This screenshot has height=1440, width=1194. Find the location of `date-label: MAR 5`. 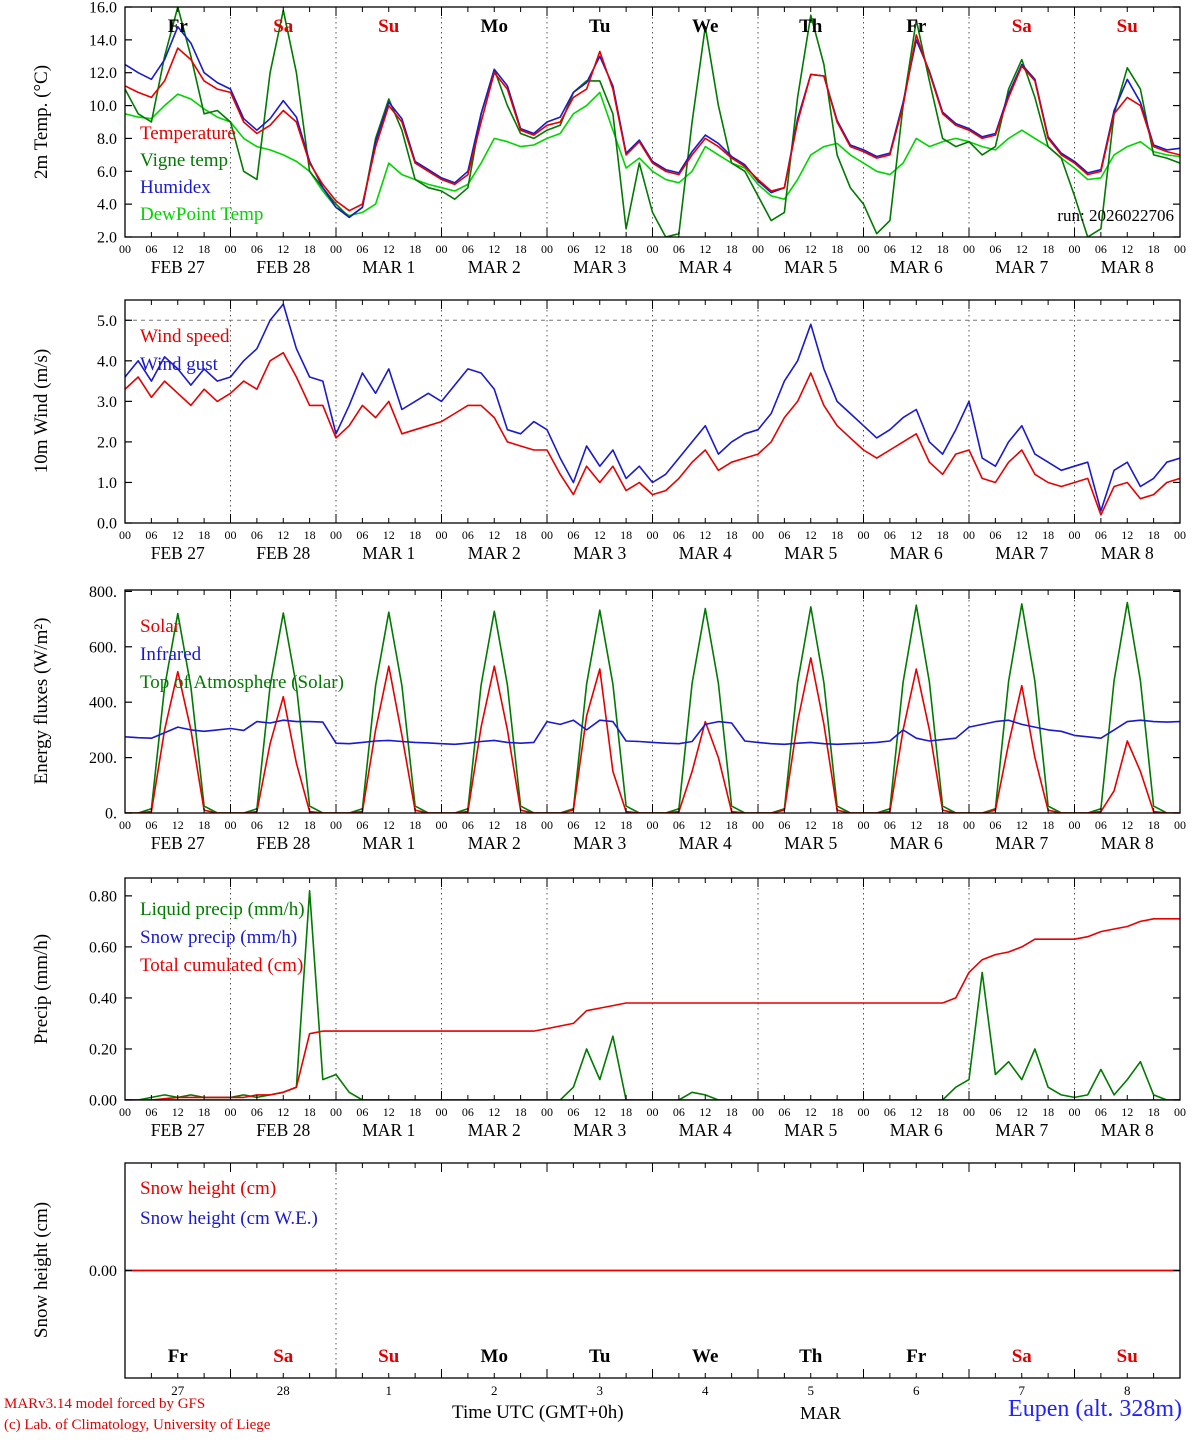

date-label: MAR 5 is located at coordinates (810, 1130).